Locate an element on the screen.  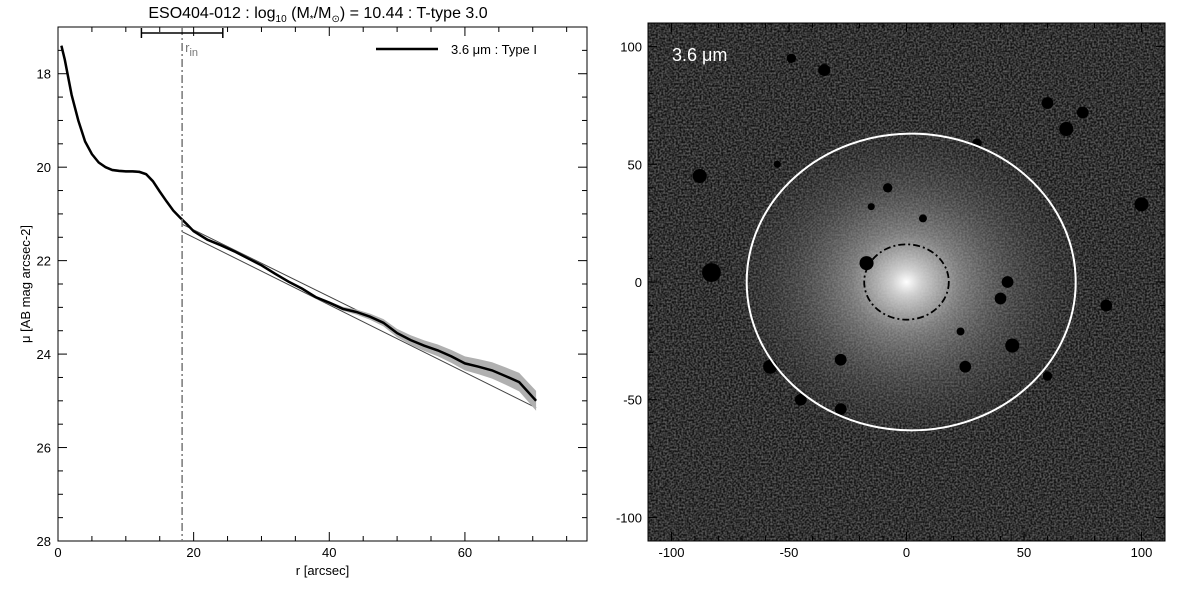
x-tick-label: 20 is located at coordinates (193, 552).